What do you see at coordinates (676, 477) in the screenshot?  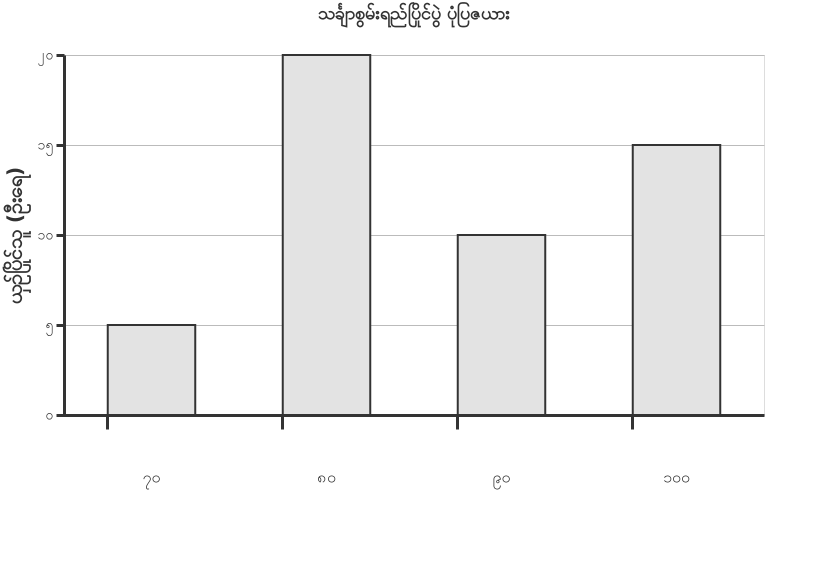 I see `x-tick-label: ၁၀၀` at bounding box center [676, 477].